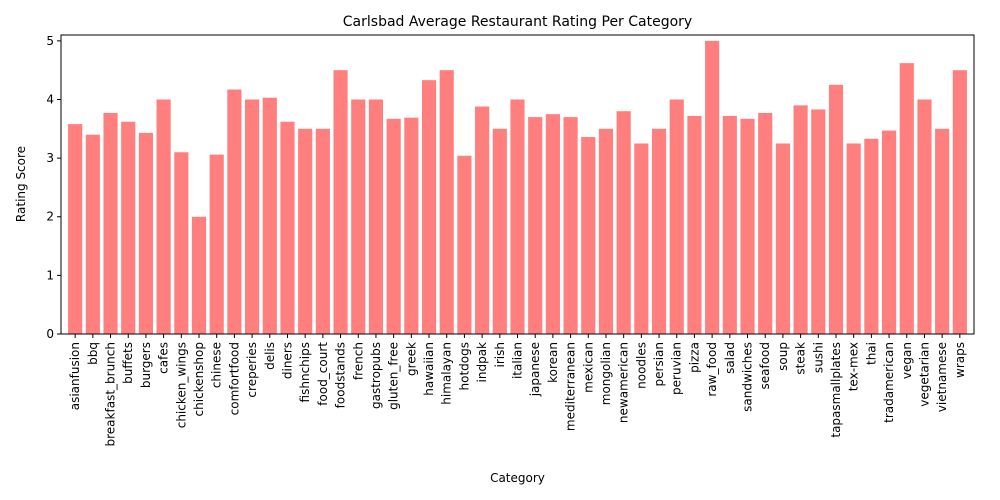  What do you see at coordinates (729, 224) in the screenshot?
I see `bar-salad` at bounding box center [729, 224].